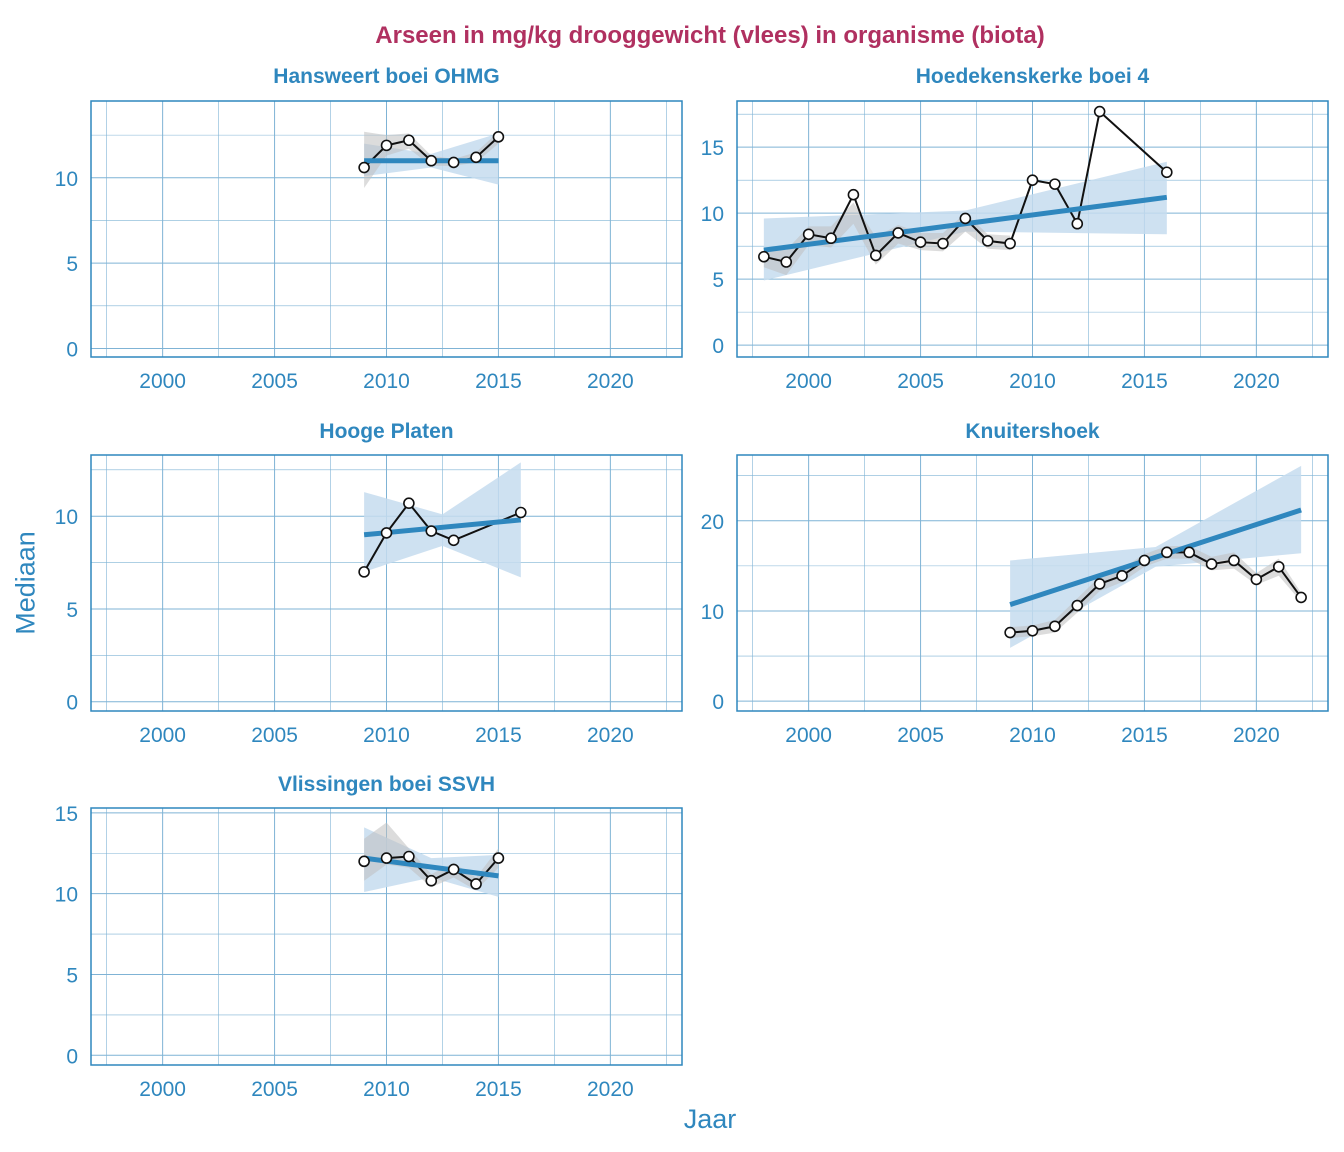 The width and height of the screenshot is (1344, 1152). I want to click on y-tick-label: 15, so click(66, 814).